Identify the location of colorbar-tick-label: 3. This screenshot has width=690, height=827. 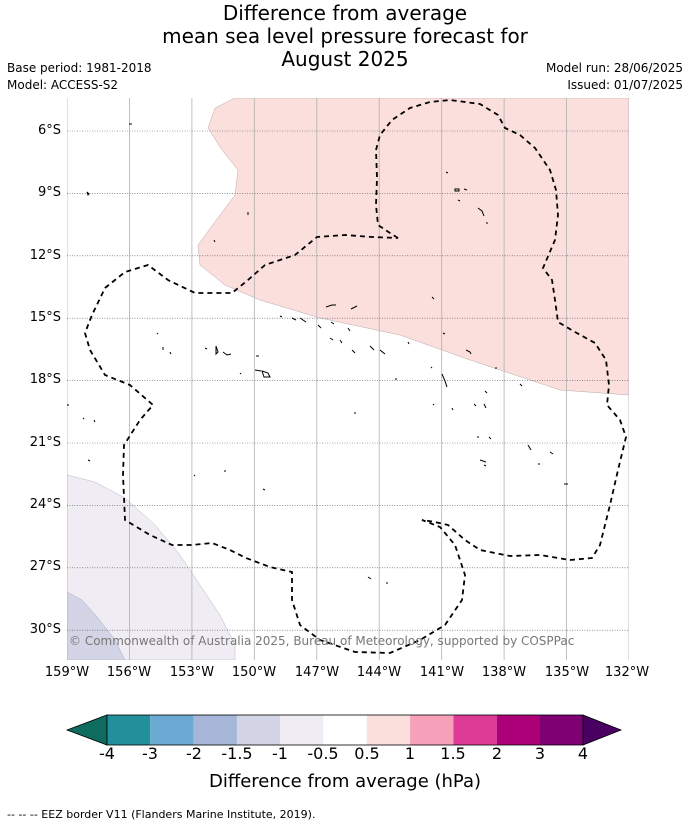
(540, 753).